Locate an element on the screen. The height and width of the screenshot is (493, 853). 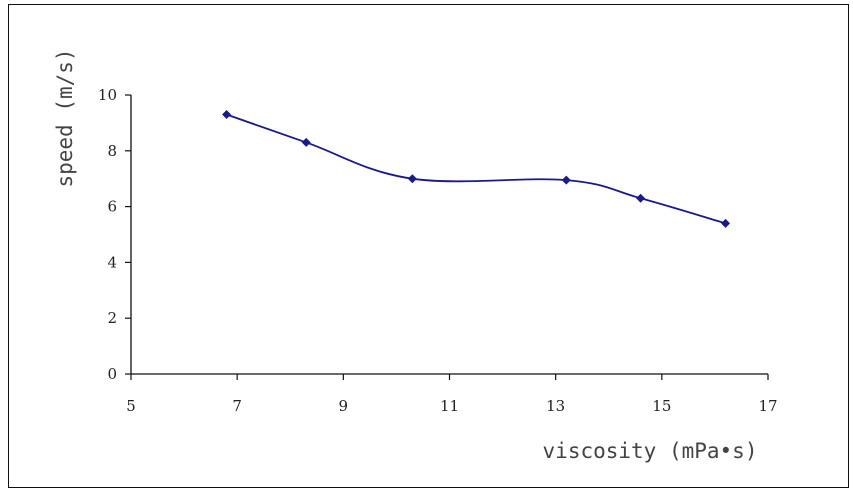
series-line is located at coordinates (476, 169).